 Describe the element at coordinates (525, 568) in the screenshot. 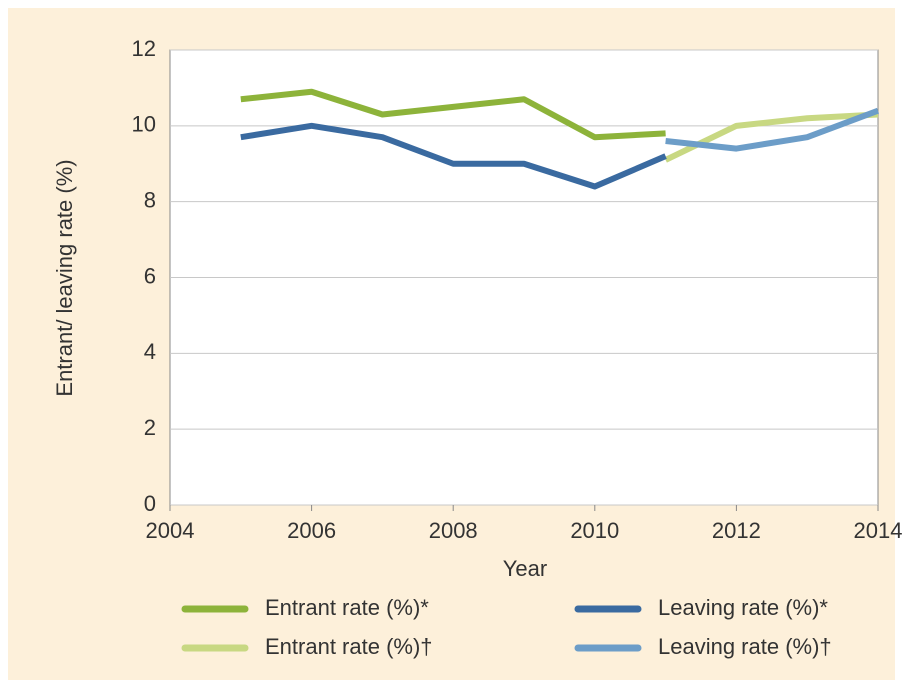

I see `x-axis-label: Year` at that location.